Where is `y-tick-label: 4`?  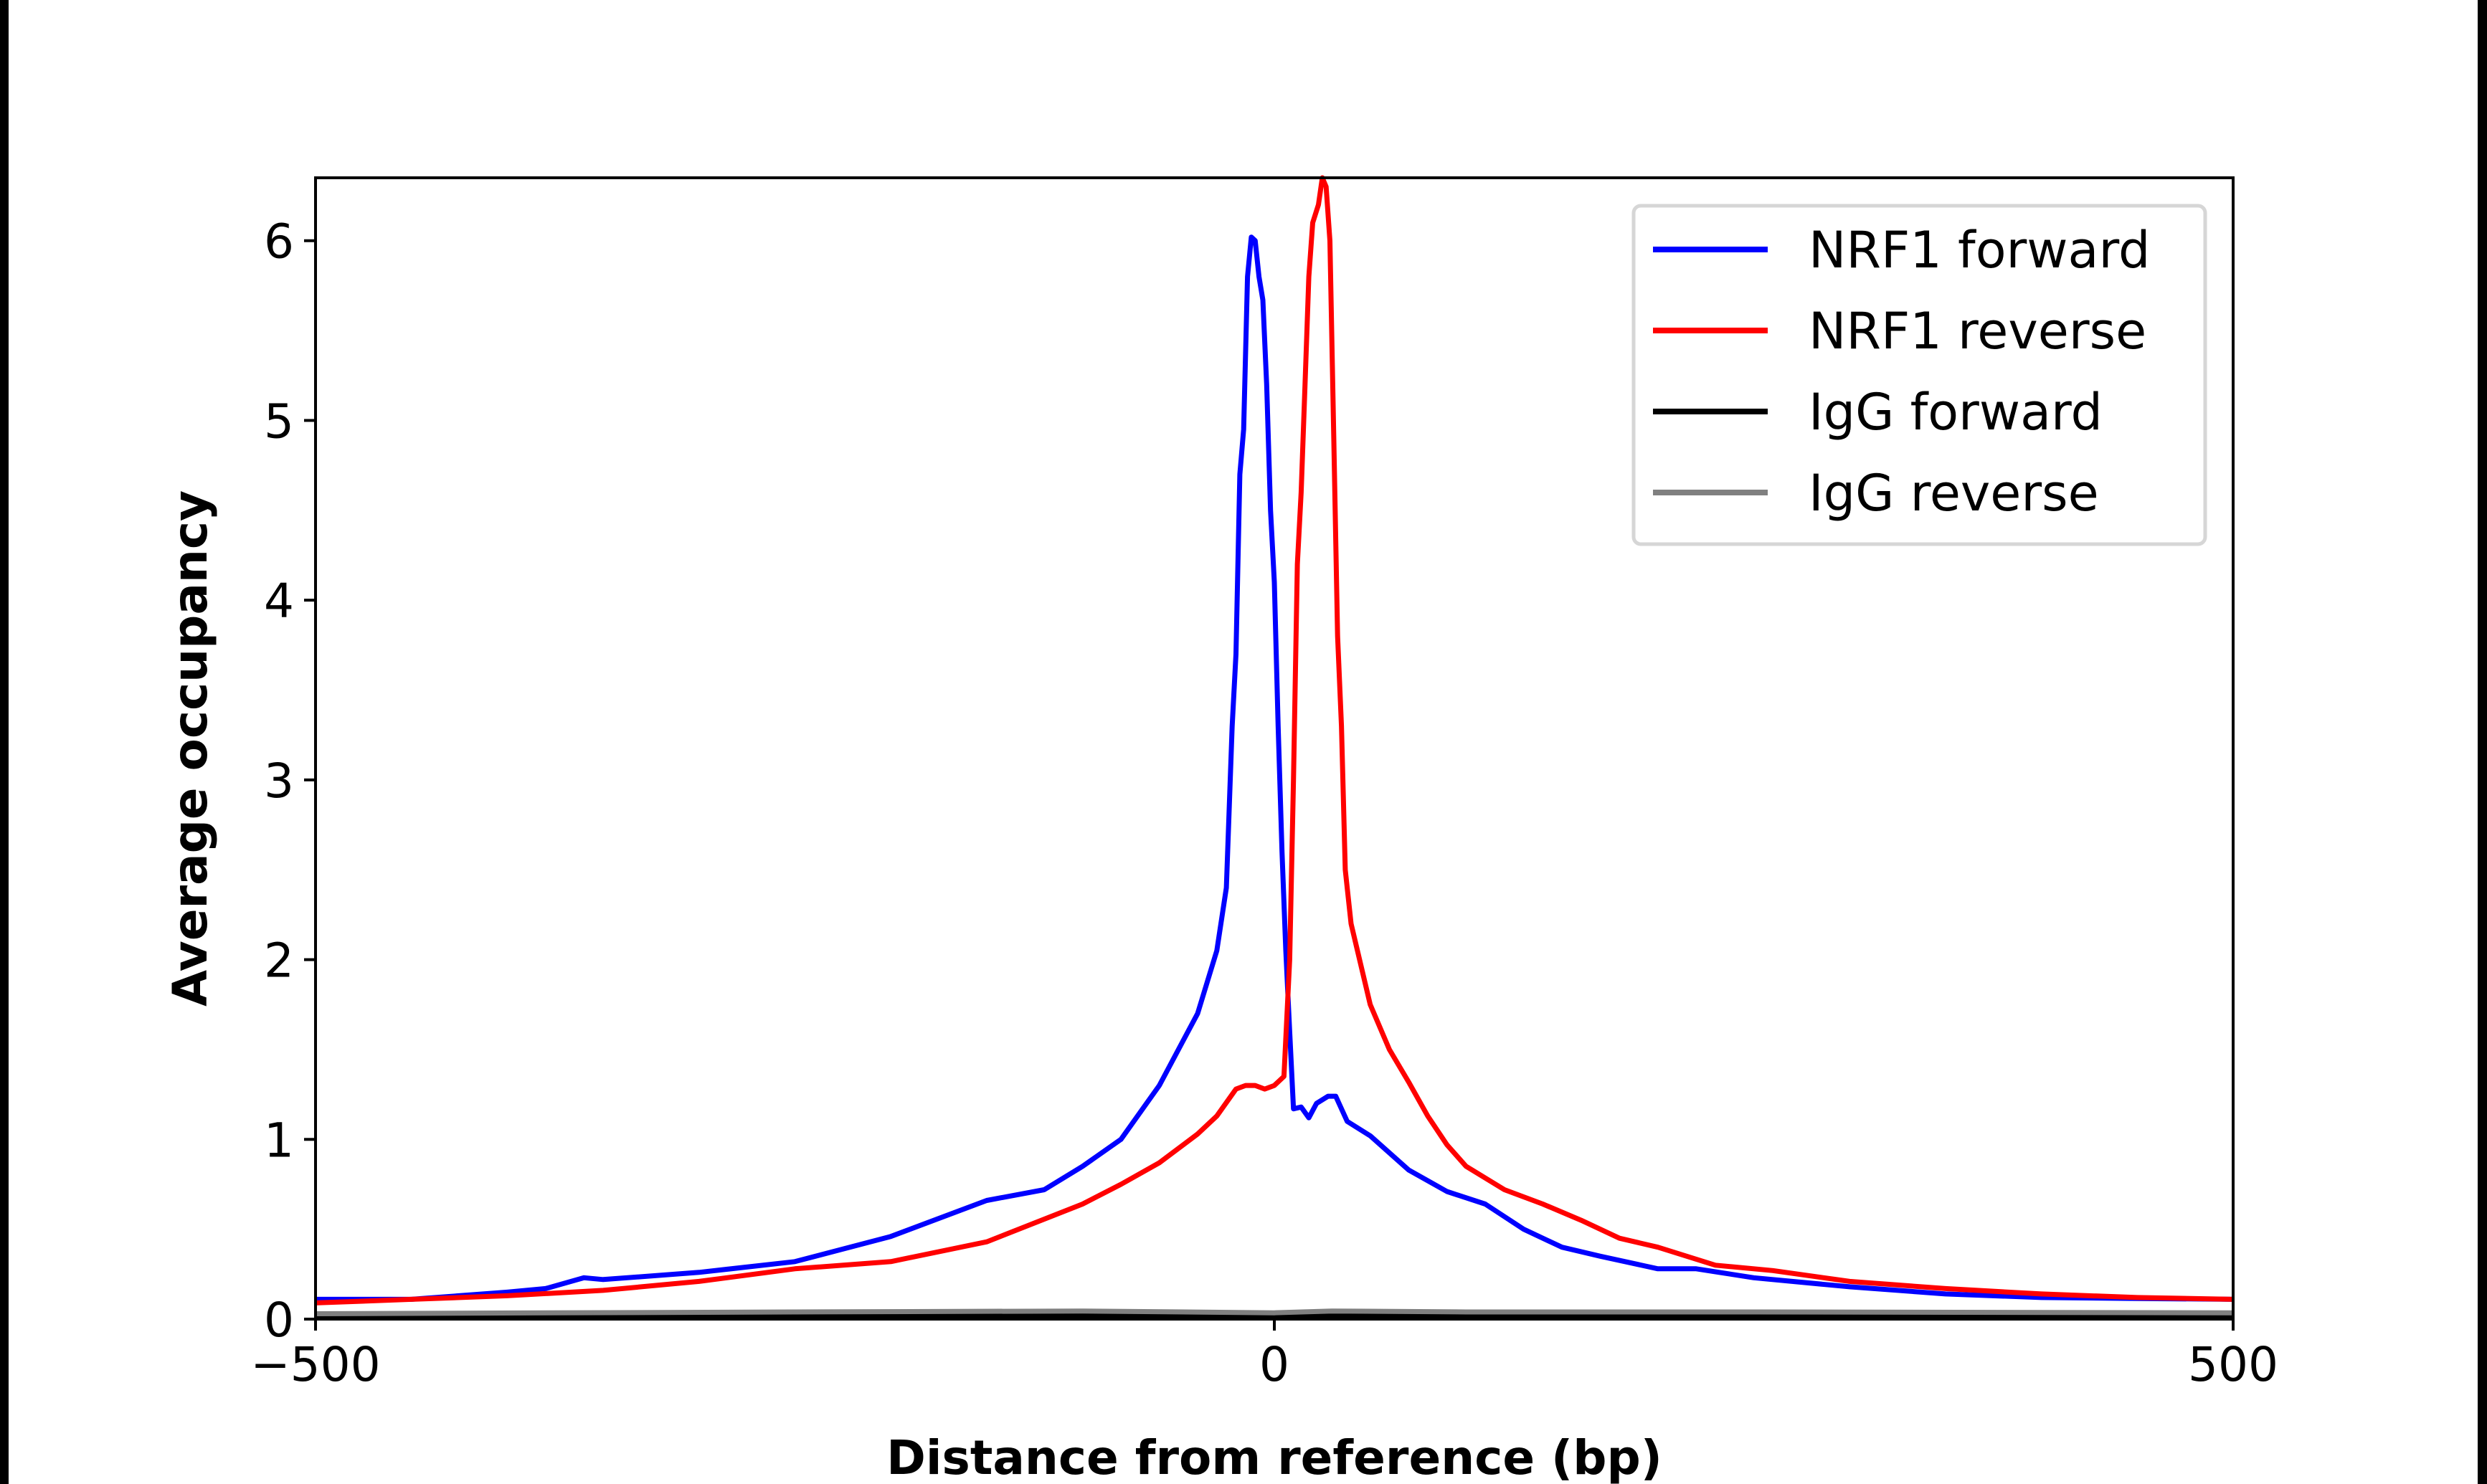 y-tick-label: 4 is located at coordinates (279, 601).